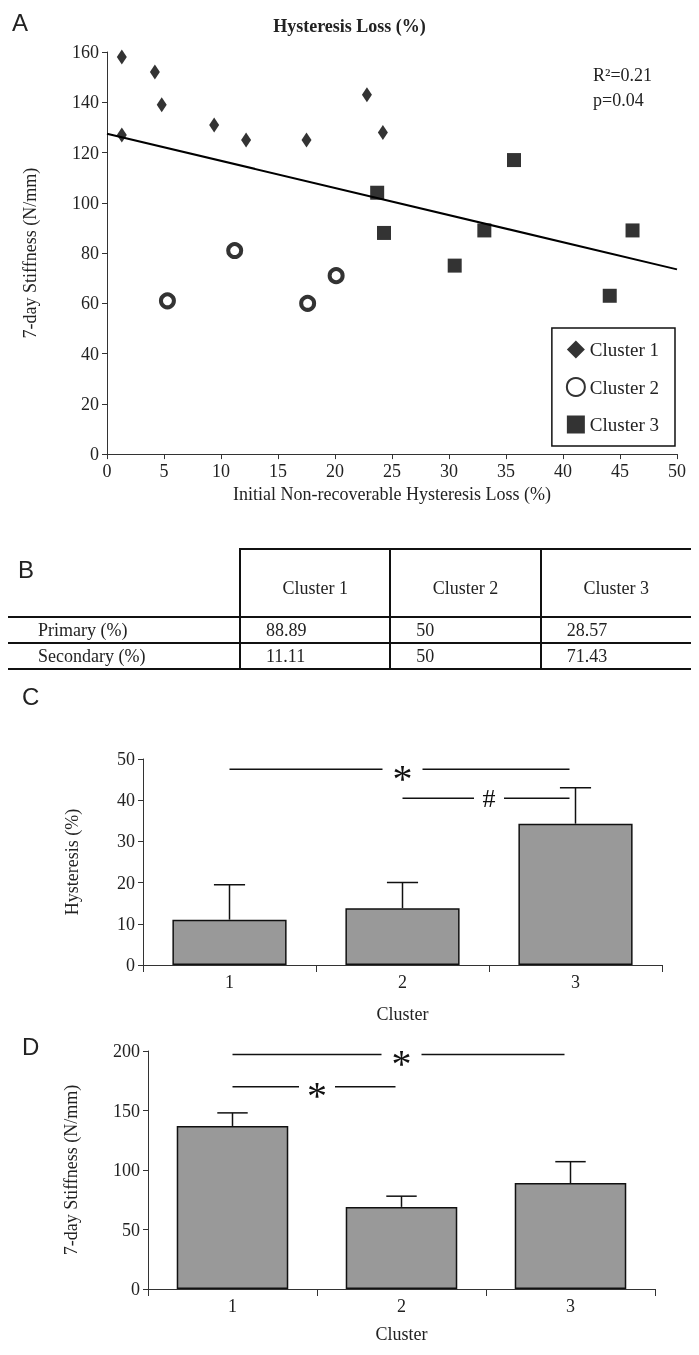 The image size is (699, 1355). I want to click on chart-title: Hysteresis Loss (%), so click(349, 26).